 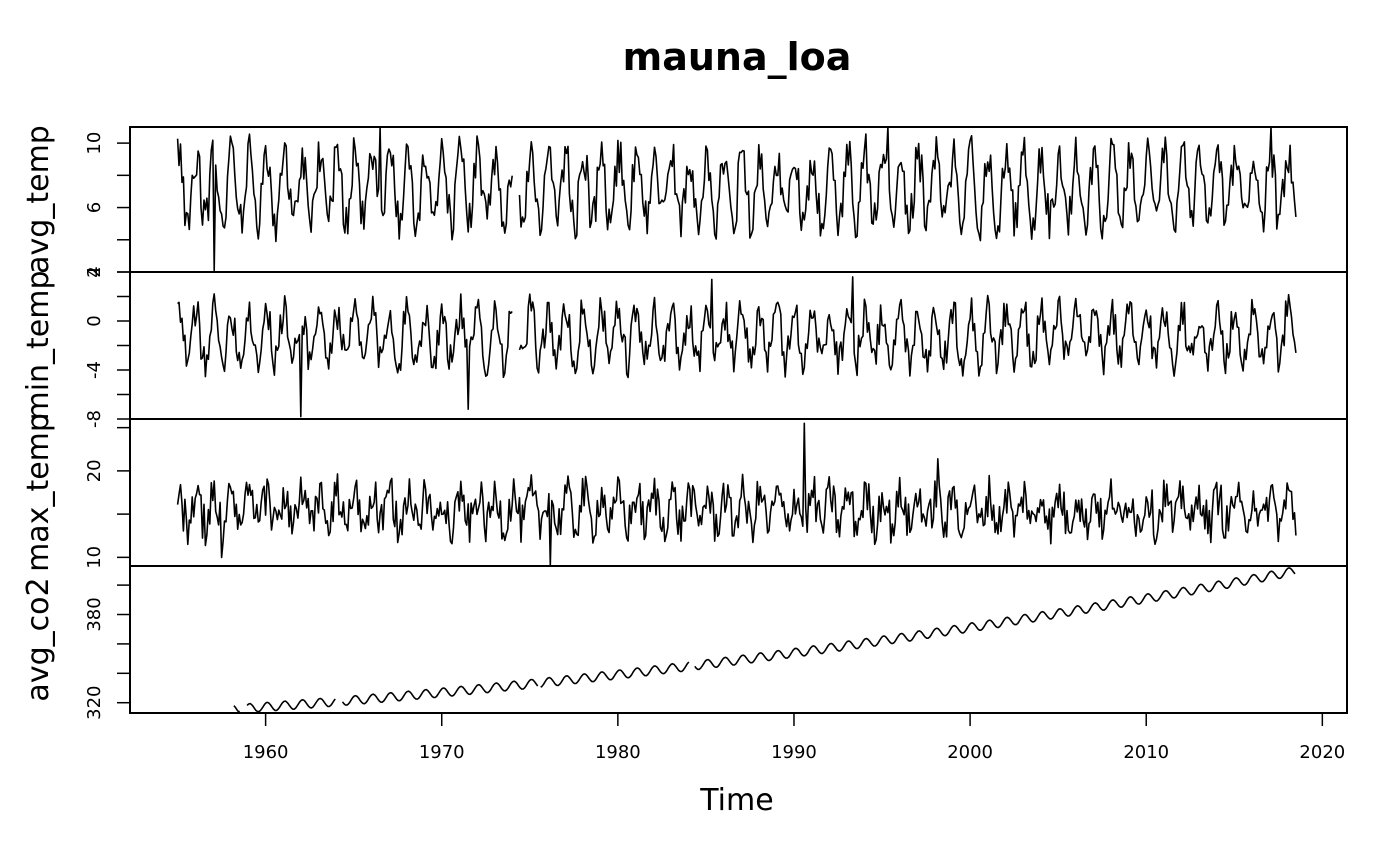 I want to click on x-tick-label: 1970, so click(x=442, y=752).